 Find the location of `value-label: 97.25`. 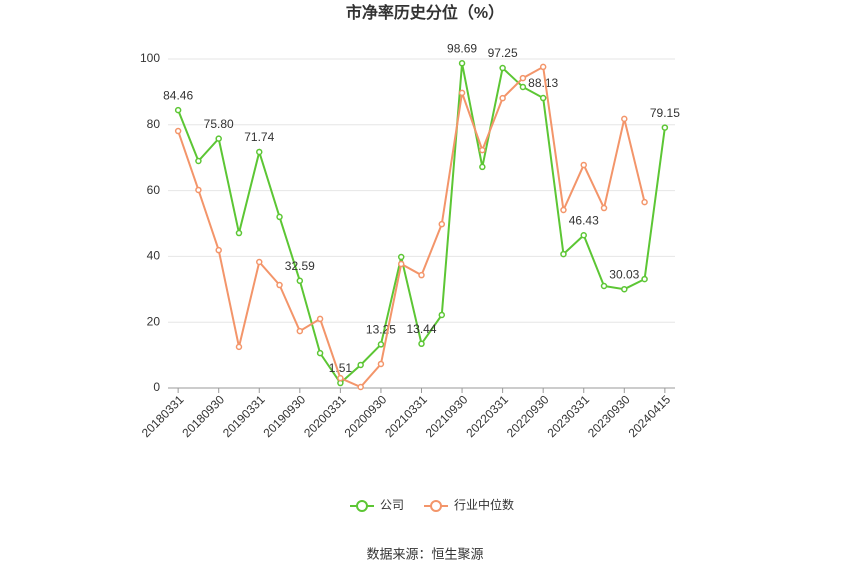

value-label: 97.25 is located at coordinates (503, 53).